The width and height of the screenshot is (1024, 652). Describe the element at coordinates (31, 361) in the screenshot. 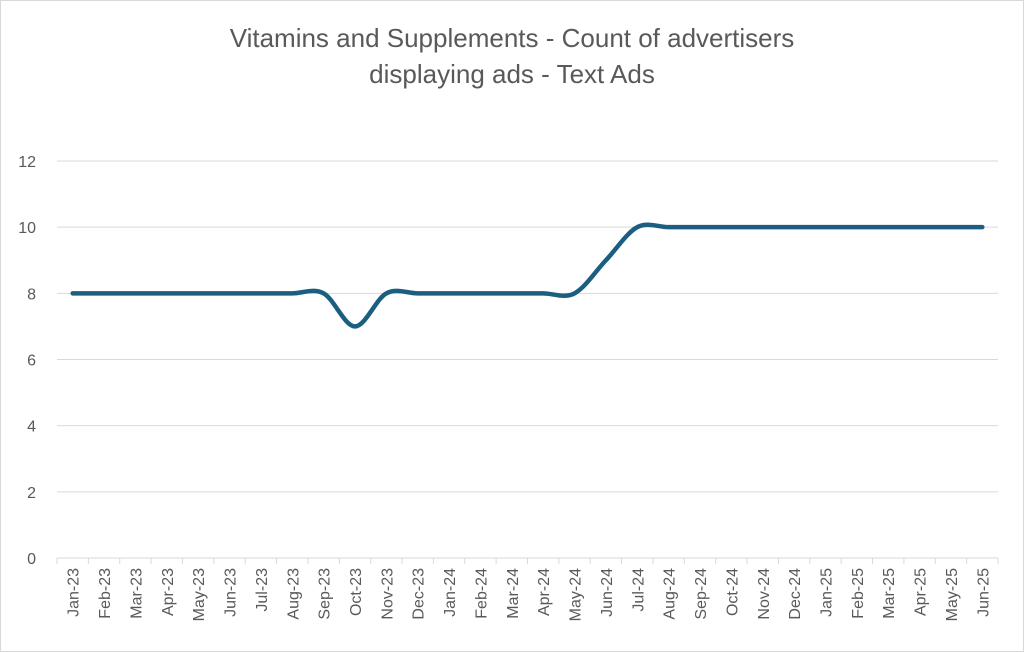

I see `y-tick-label: 6` at that location.